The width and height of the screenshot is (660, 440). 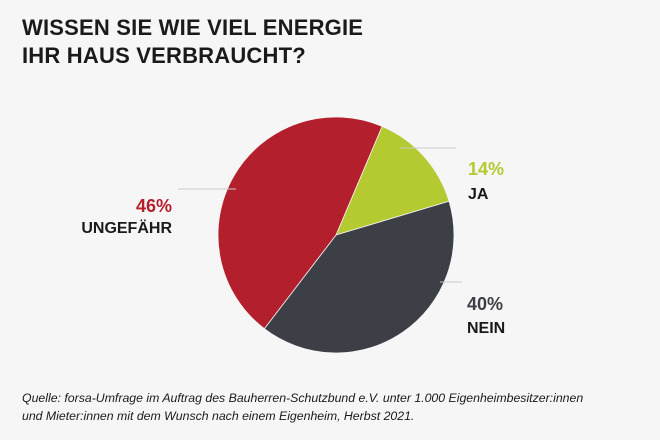 What do you see at coordinates (164, 55) in the screenshot?
I see `chart-title-line-2: IHR HAUS VERBRAUCHT?` at bounding box center [164, 55].